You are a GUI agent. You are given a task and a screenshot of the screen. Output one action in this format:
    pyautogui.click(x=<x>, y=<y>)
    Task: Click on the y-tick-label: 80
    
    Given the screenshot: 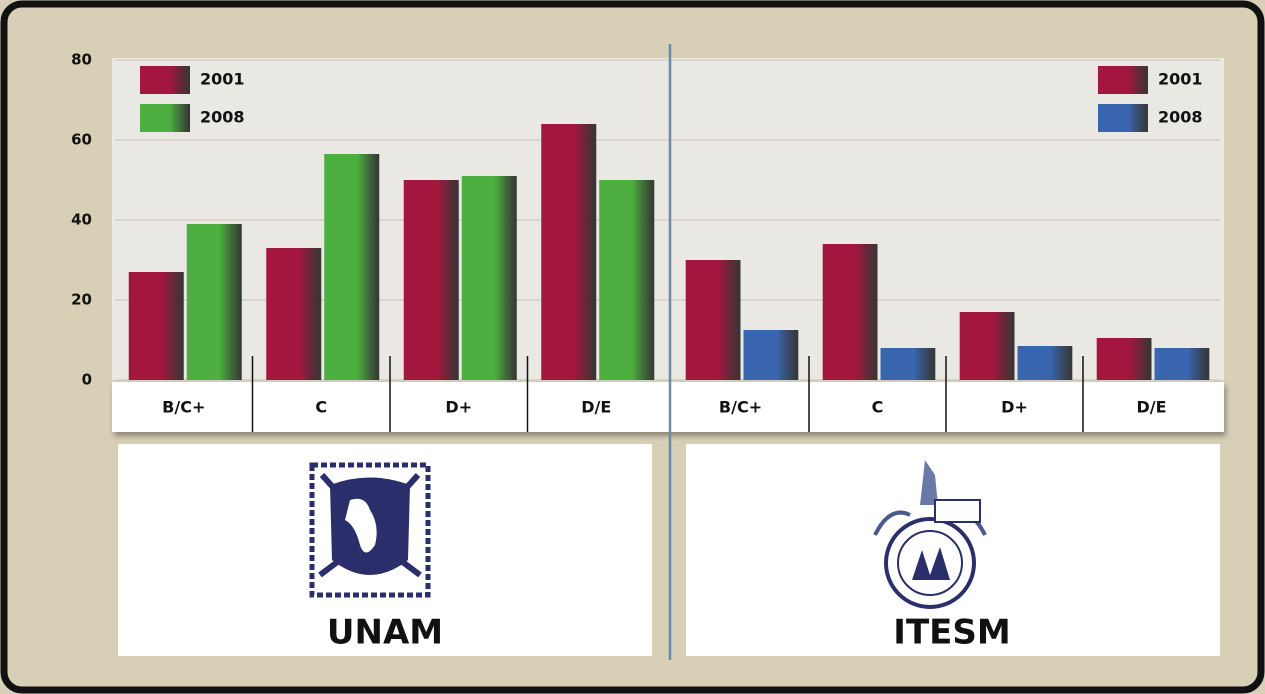 What is the action you would take?
    pyautogui.click(x=81, y=60)
    